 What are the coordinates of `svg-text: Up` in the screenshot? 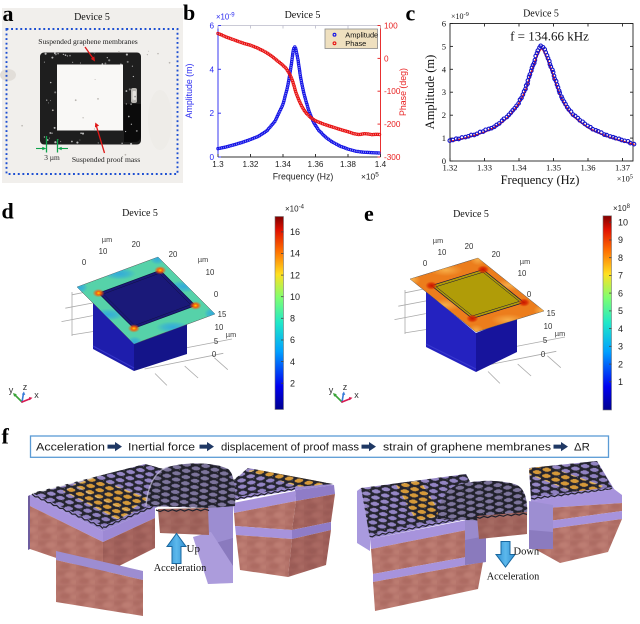 It's located at (194, 549).